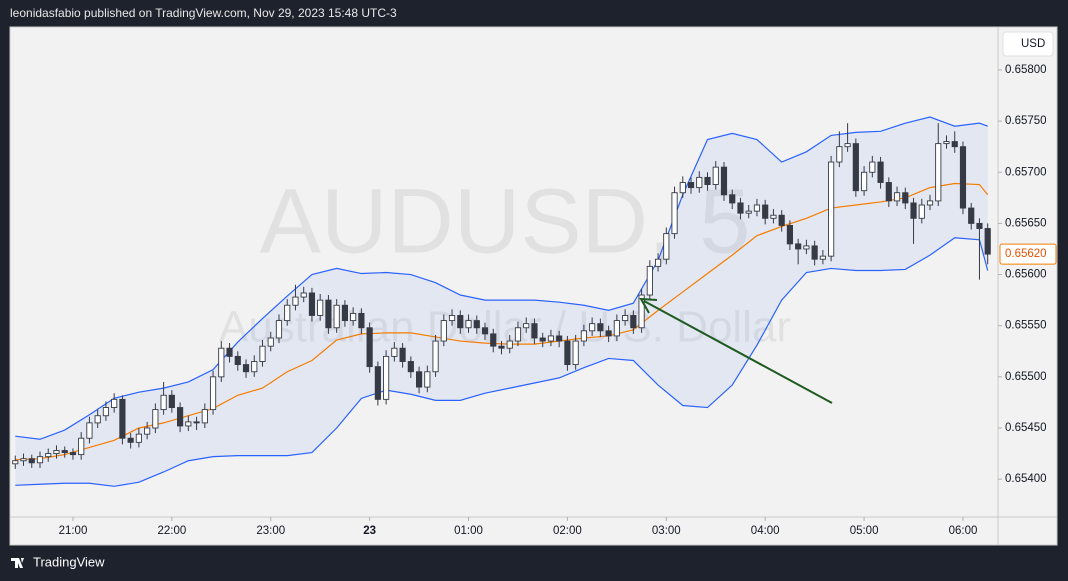 The width and height of the screenshot is (1068, 581). I want to click on y-tick-label: 0.65550, so click(1026, 326).